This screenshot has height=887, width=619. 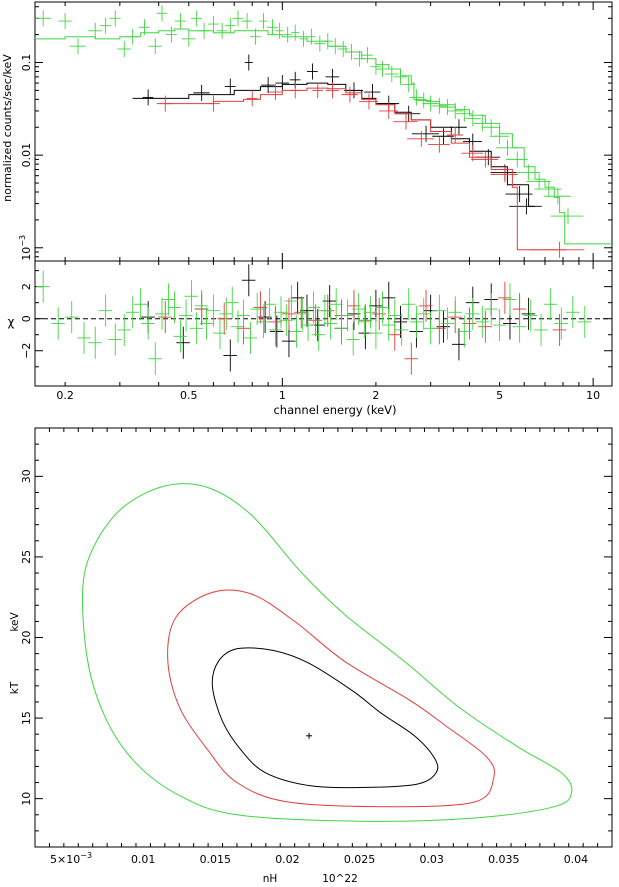 What do you see at coordinates (431, 859) in the screenshot?
I see `contour-xtick-label: 0.03` at bounding box center [431, 859].